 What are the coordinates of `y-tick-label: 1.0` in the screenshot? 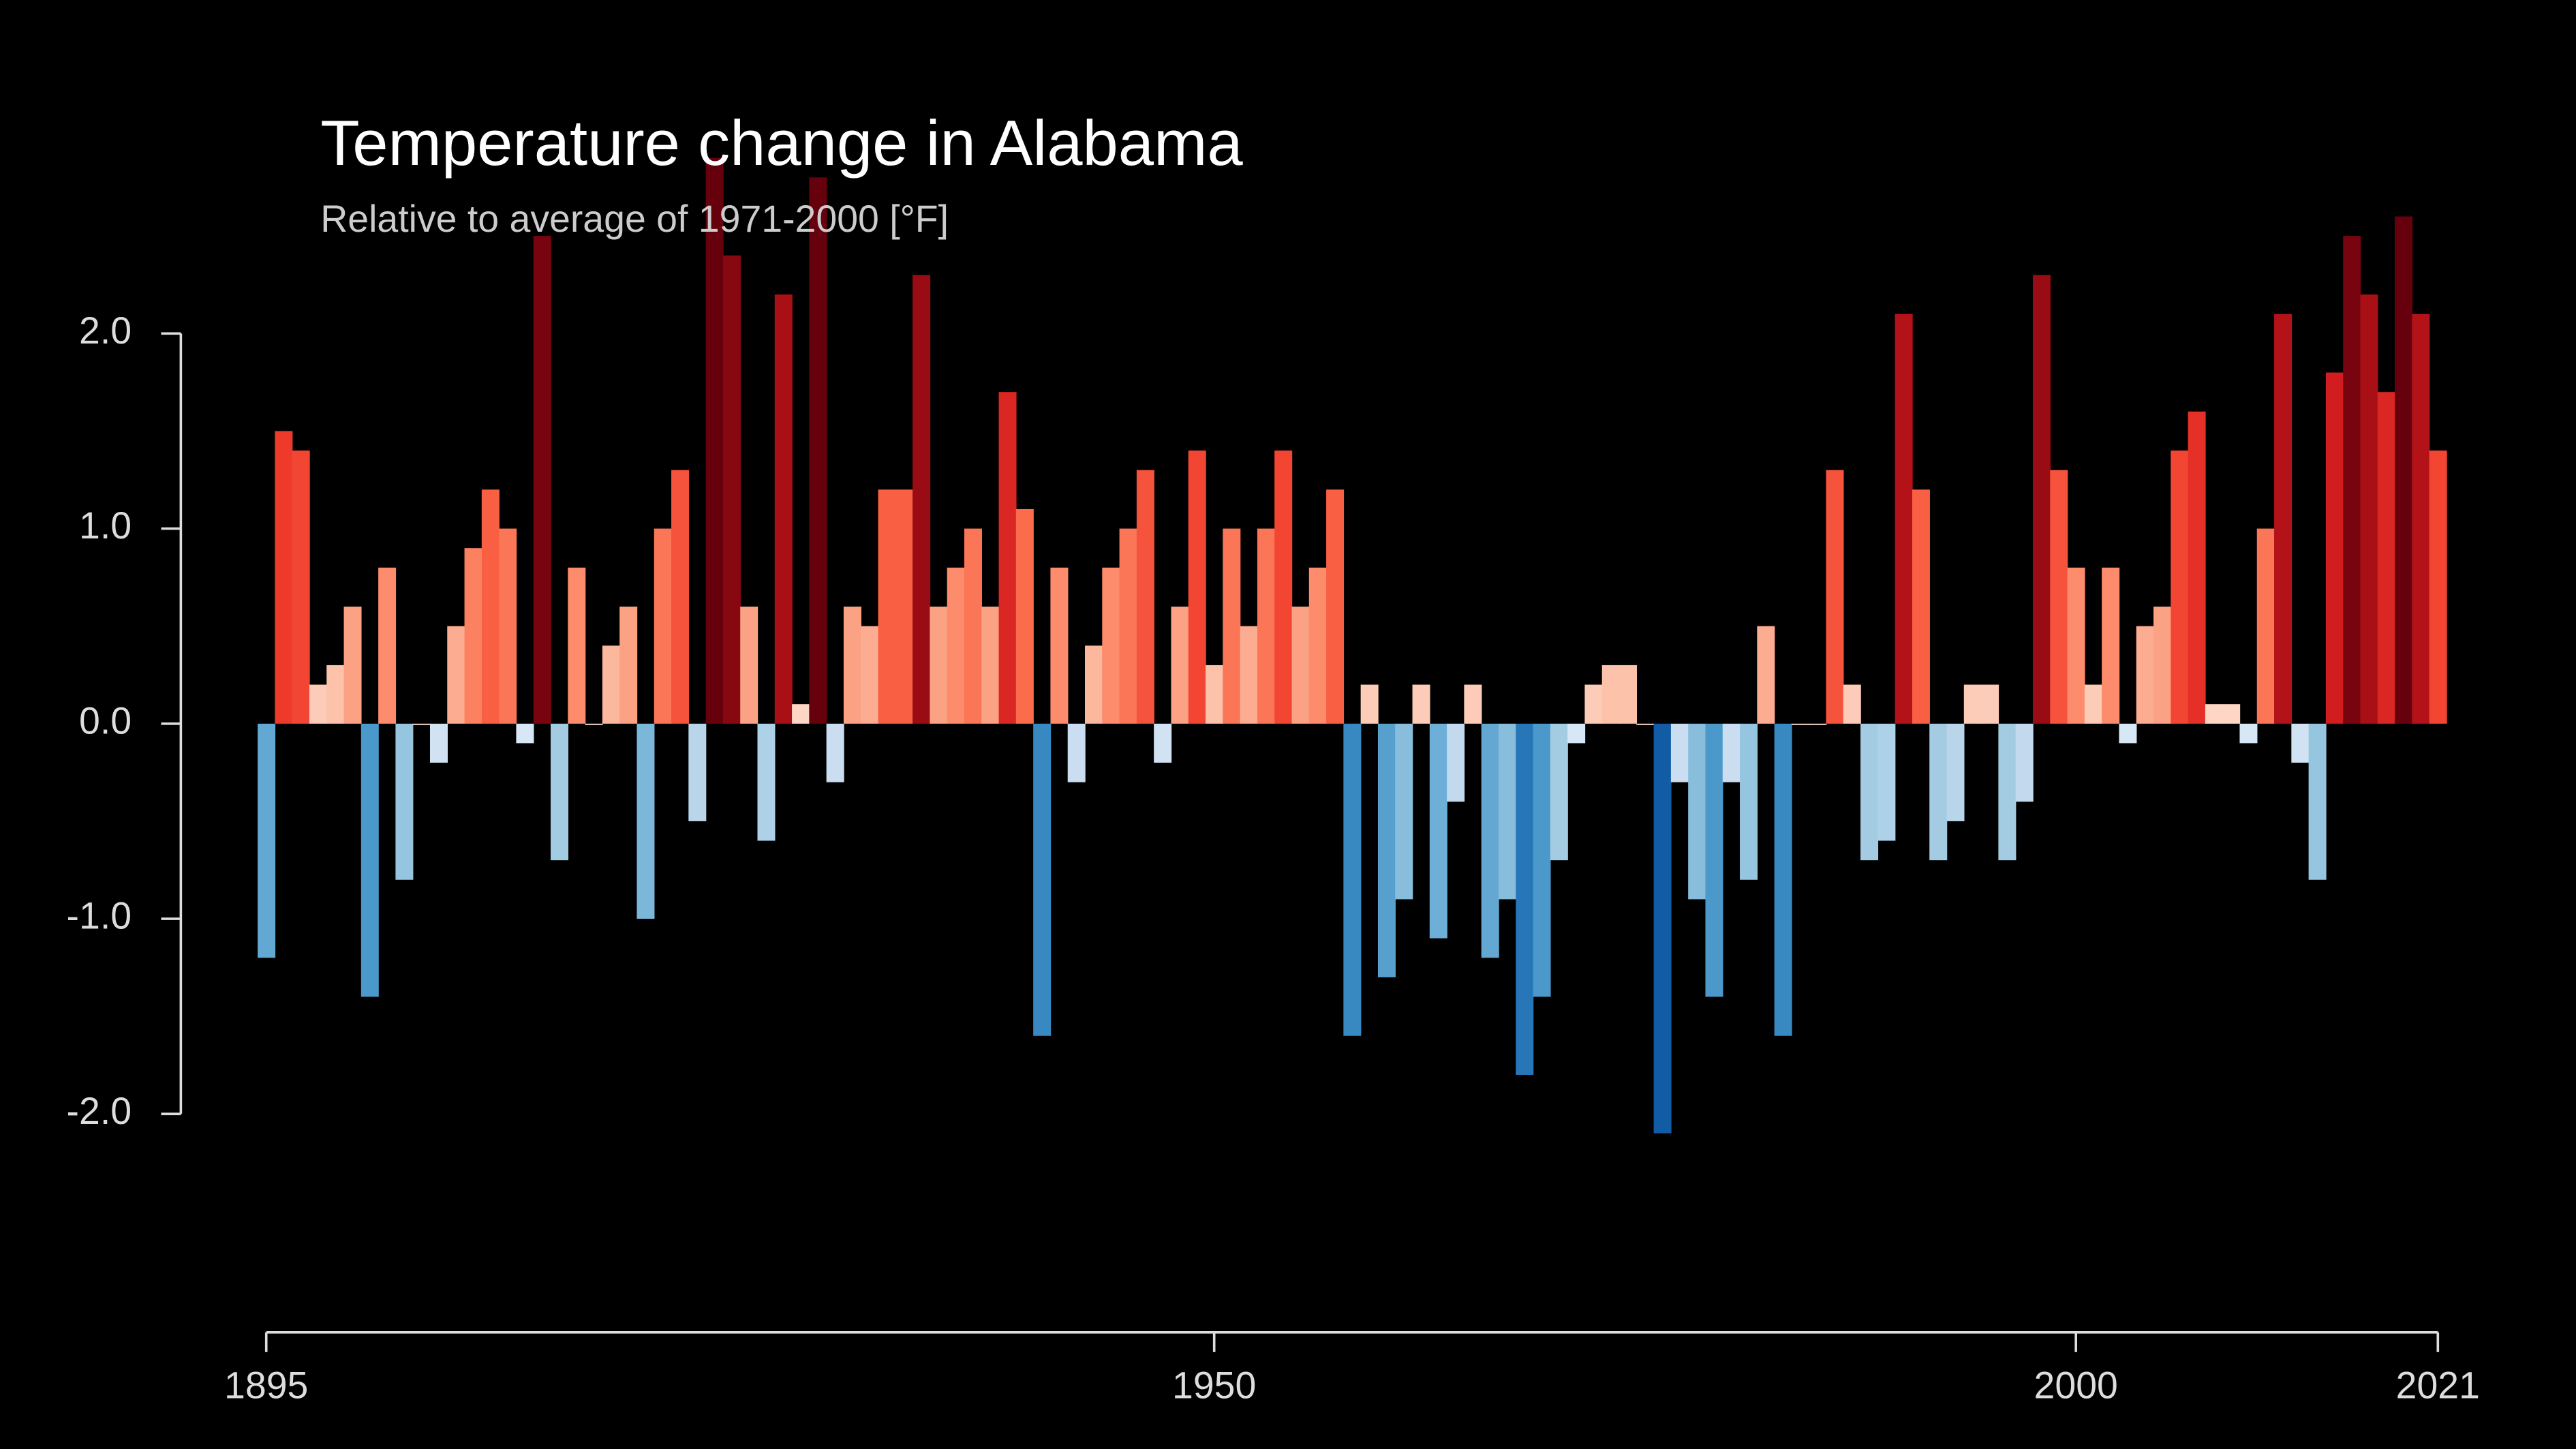 It's located at (105, 525).